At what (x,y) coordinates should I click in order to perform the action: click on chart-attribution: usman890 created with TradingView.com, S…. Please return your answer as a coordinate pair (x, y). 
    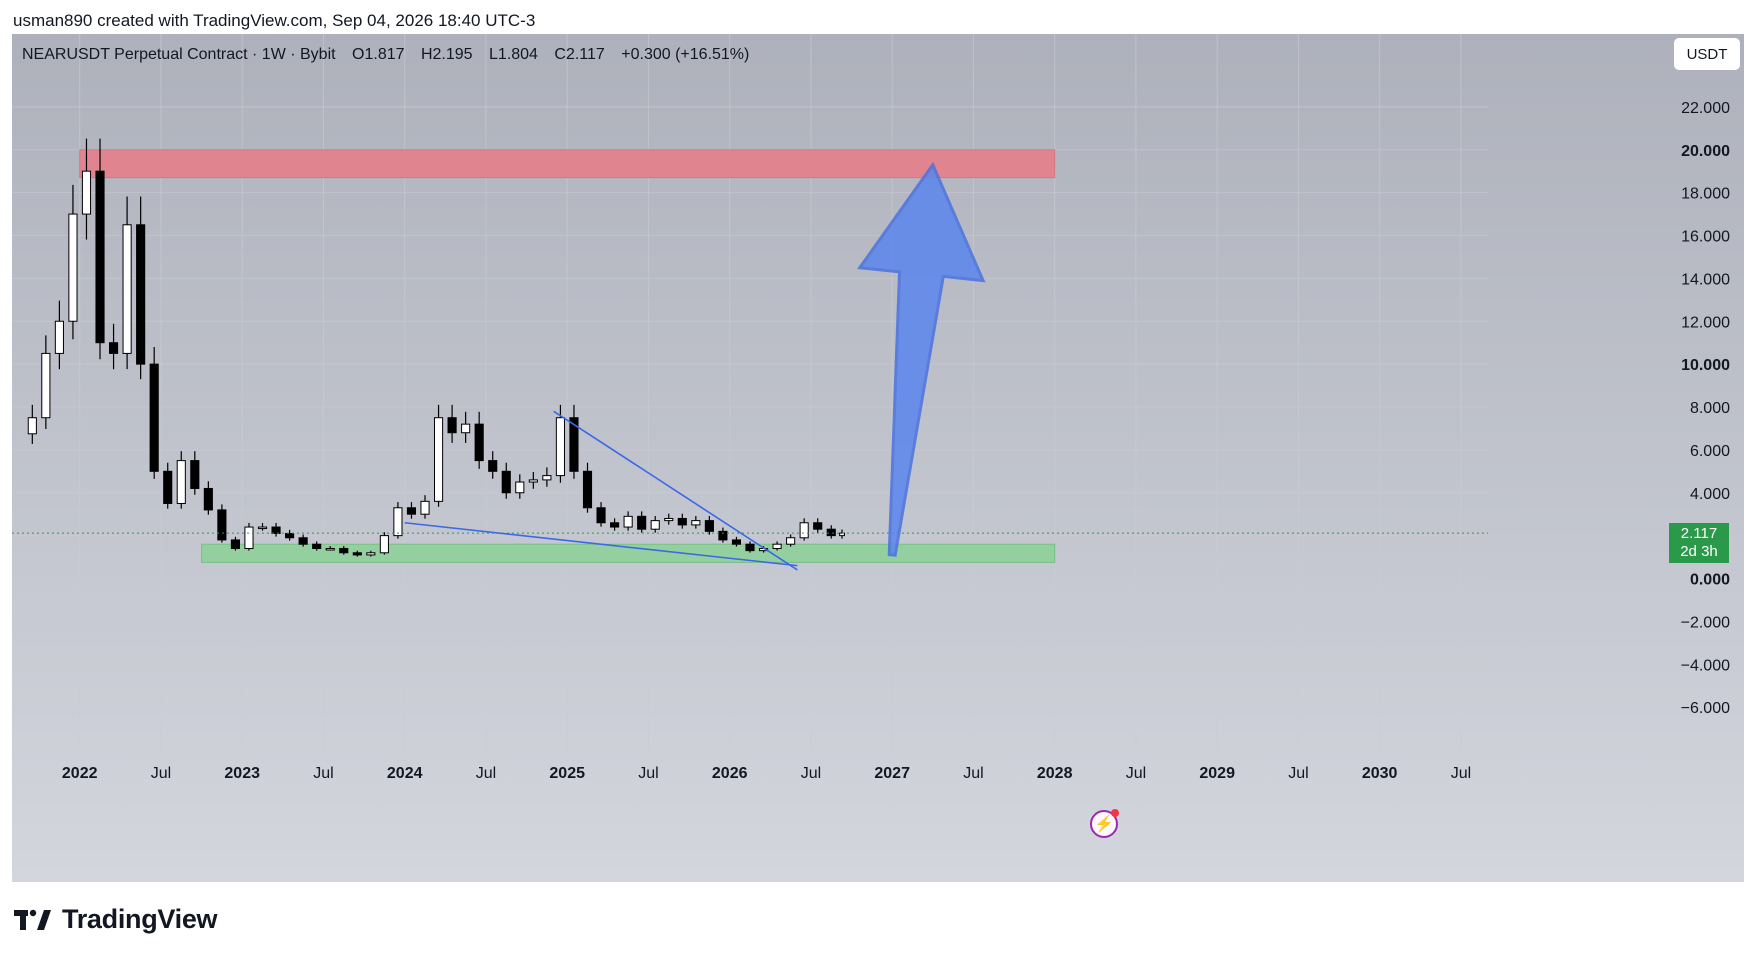
    Looking at the image, I should click on (274, 20).